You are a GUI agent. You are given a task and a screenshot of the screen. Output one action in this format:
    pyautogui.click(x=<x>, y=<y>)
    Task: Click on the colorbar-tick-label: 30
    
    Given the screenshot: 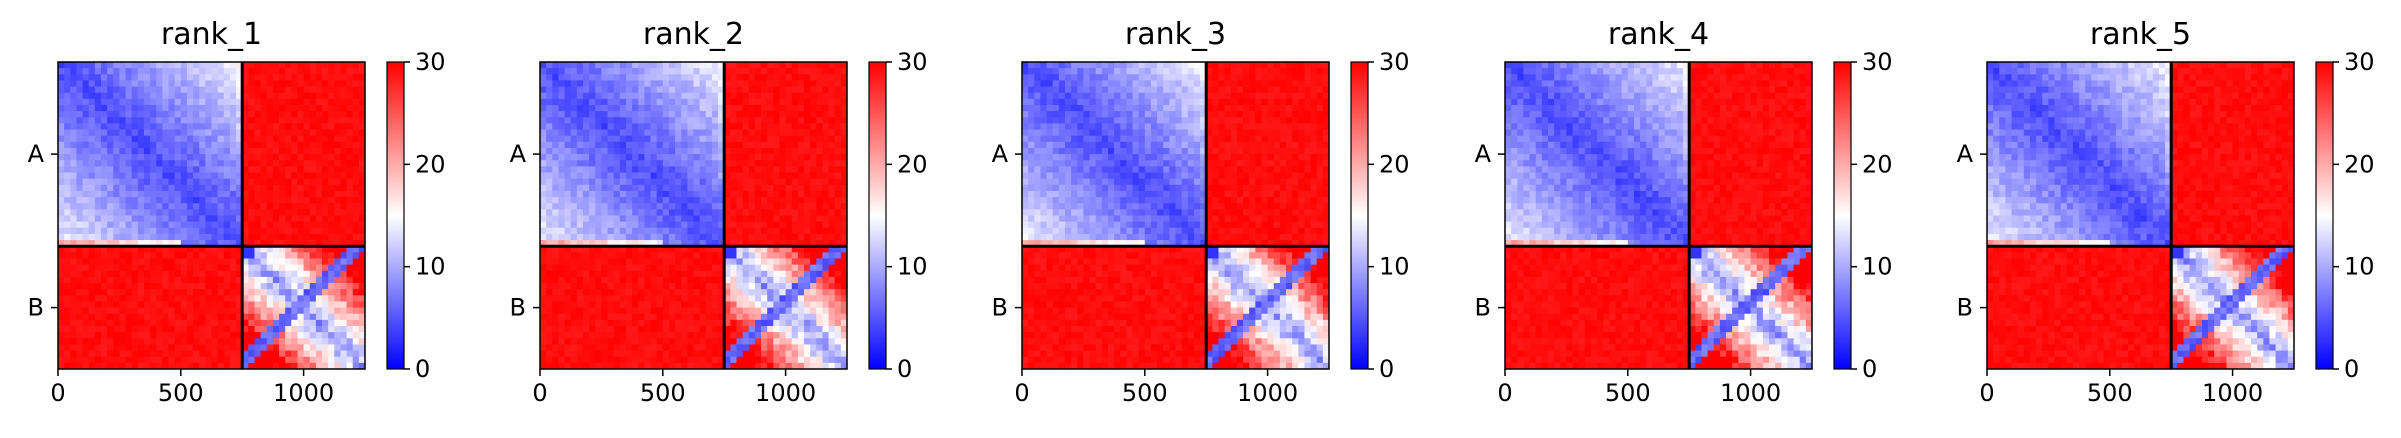 What is the action you would take?
    pyautogui.click(x=430, y=62)
    